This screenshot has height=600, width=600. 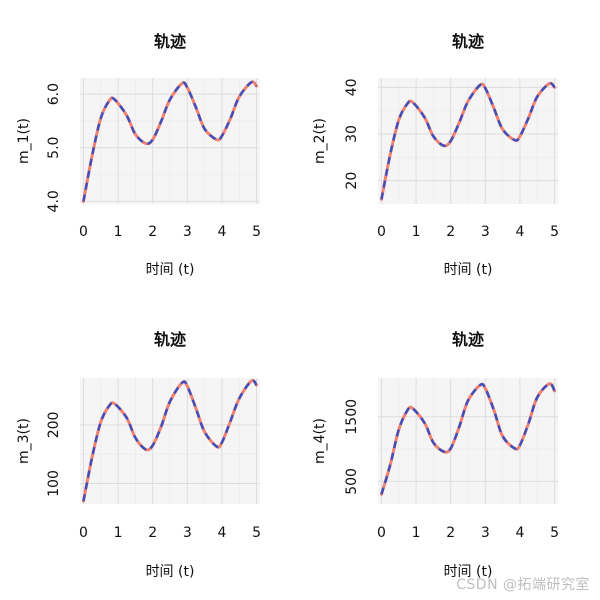 What do you see at coordinates (523, 585) in the screenshot?
I see `watermark-text: CSDN @拓端研究室` at bounding box center [523, 585].